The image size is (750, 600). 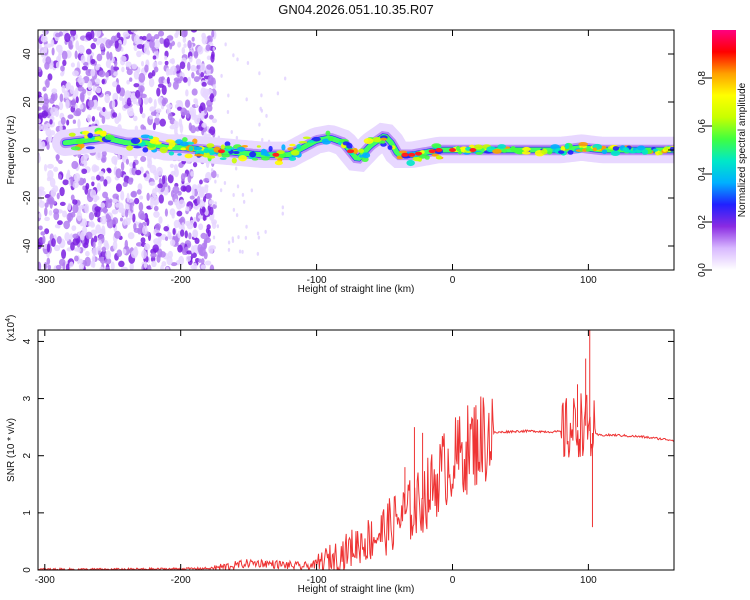 What do you see at coordinates (412, 154) in the screenshot?
I see `spectrogram-peak-cell` at bounding box center [412, 154].